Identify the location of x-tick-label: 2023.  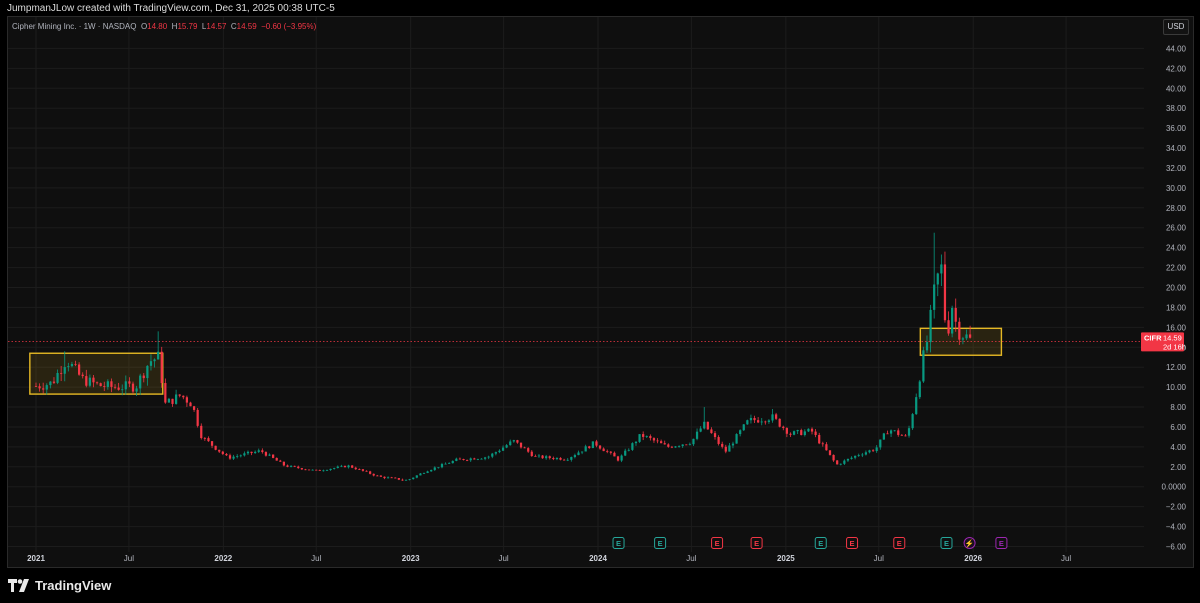
(411, 558).